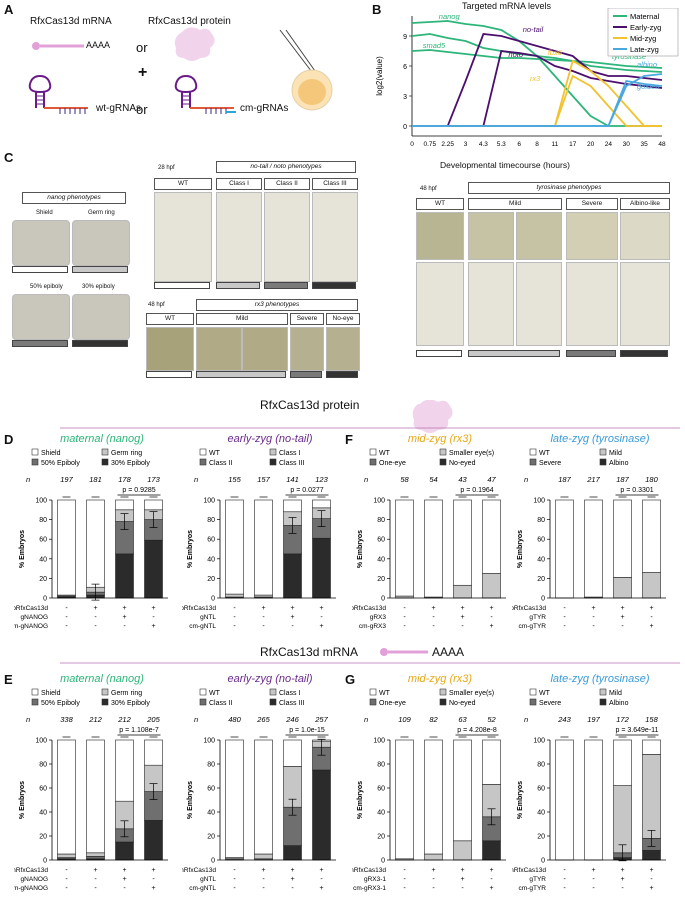 This screenshot has height=914, width=685. I want to click on gene-label: smad5, so click(434, 45).